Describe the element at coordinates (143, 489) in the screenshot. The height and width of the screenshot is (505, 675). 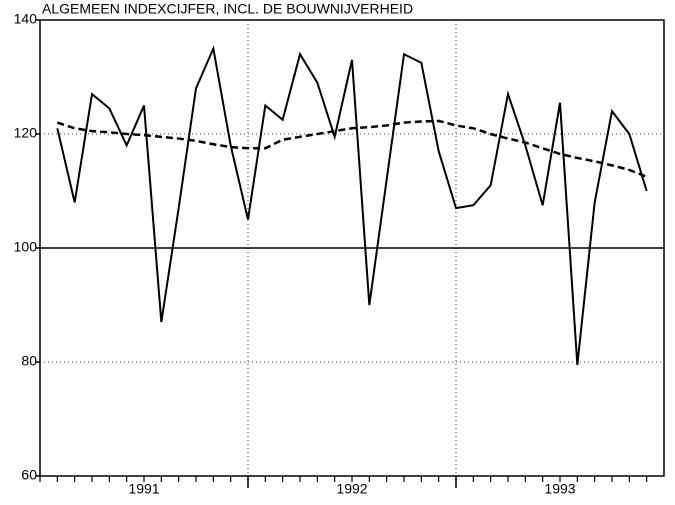
I see `x-tick-label: 1991` at that location.